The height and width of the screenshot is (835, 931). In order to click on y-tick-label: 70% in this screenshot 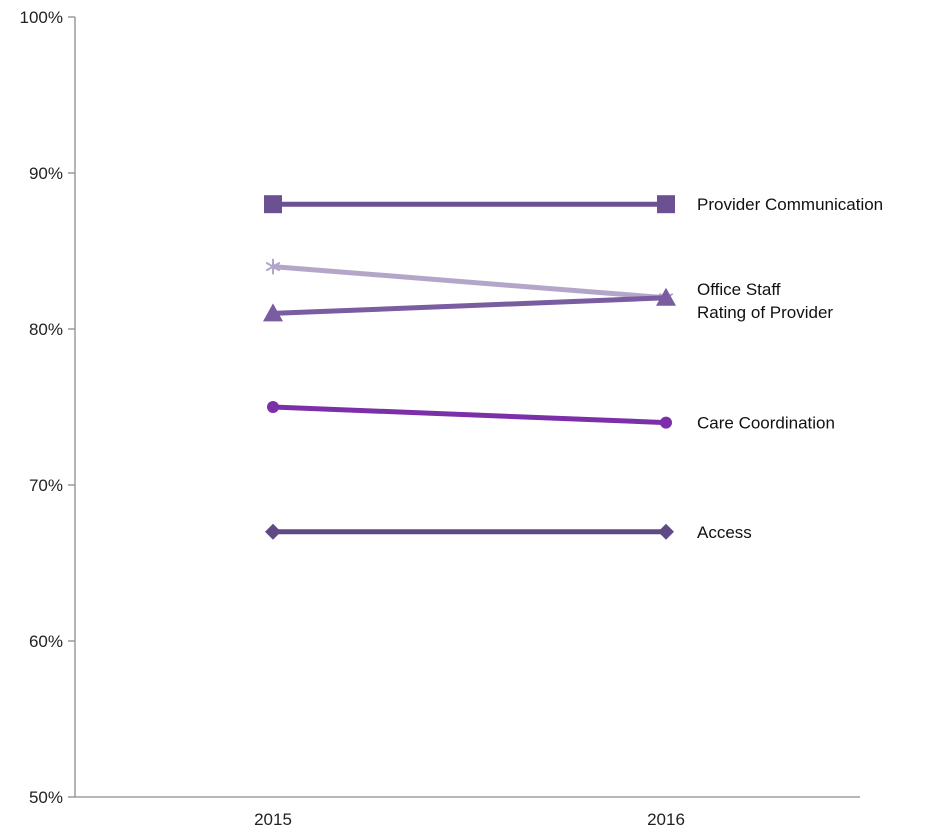, I will do `click(46, 485)`.